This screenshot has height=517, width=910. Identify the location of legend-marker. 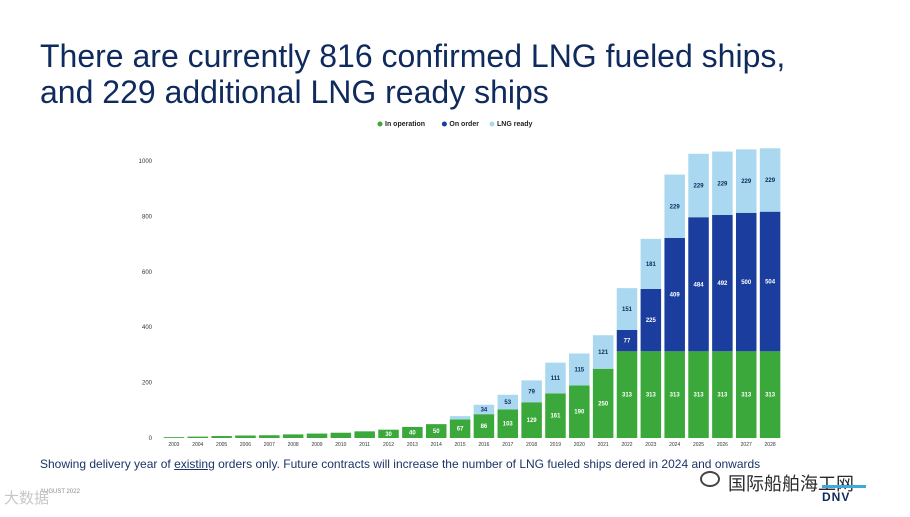
(492, 124).